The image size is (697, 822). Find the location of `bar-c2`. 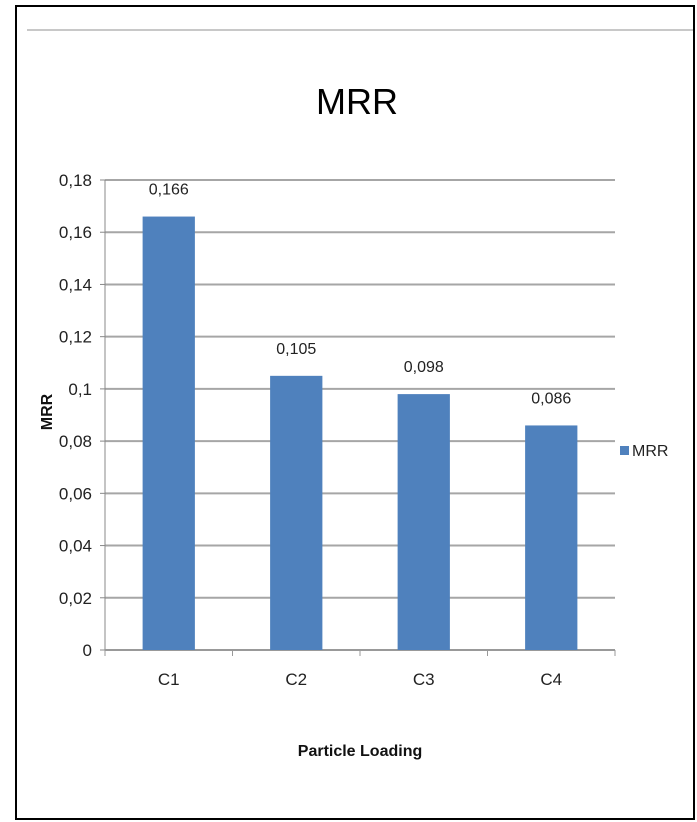

bar-c2 is located at coordinates (296, 512).